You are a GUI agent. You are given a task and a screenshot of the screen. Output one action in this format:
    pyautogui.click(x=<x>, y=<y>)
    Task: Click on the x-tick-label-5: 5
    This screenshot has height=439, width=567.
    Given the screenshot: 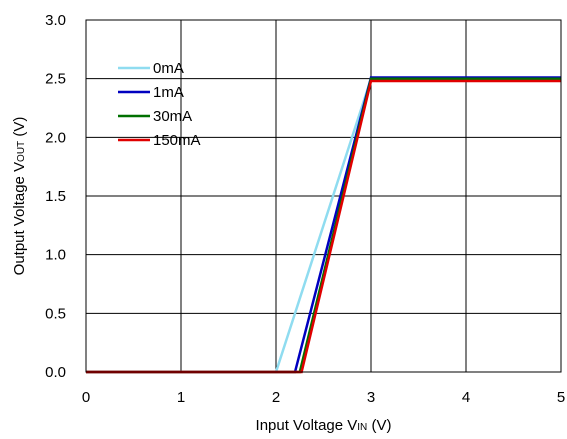 What is the action you would take?
    pyautogui.click(x=561, y=397)
    